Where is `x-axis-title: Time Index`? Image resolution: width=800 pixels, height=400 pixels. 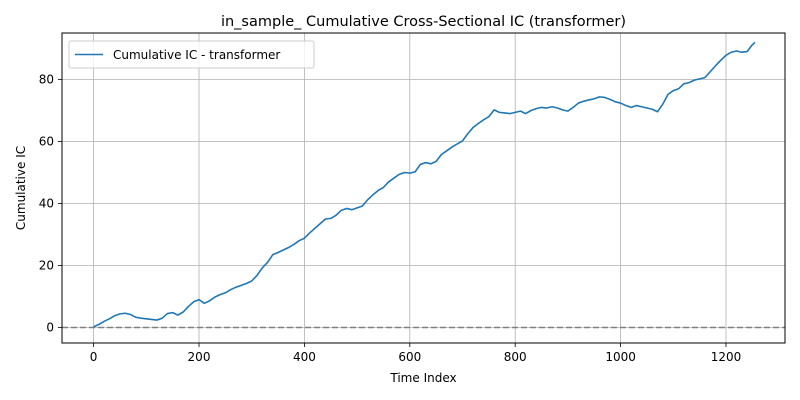
x-axis-title: Time Index is located at coordinates (422, 378).